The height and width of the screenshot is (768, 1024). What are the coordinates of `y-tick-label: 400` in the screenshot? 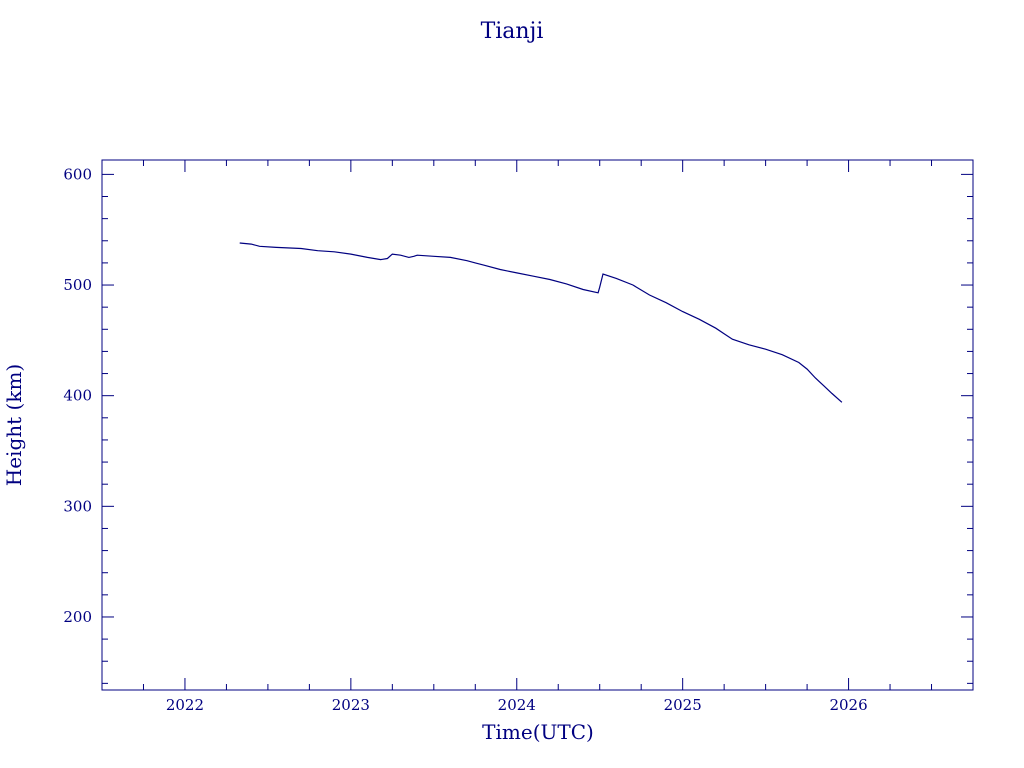 It's located at (77, 396).